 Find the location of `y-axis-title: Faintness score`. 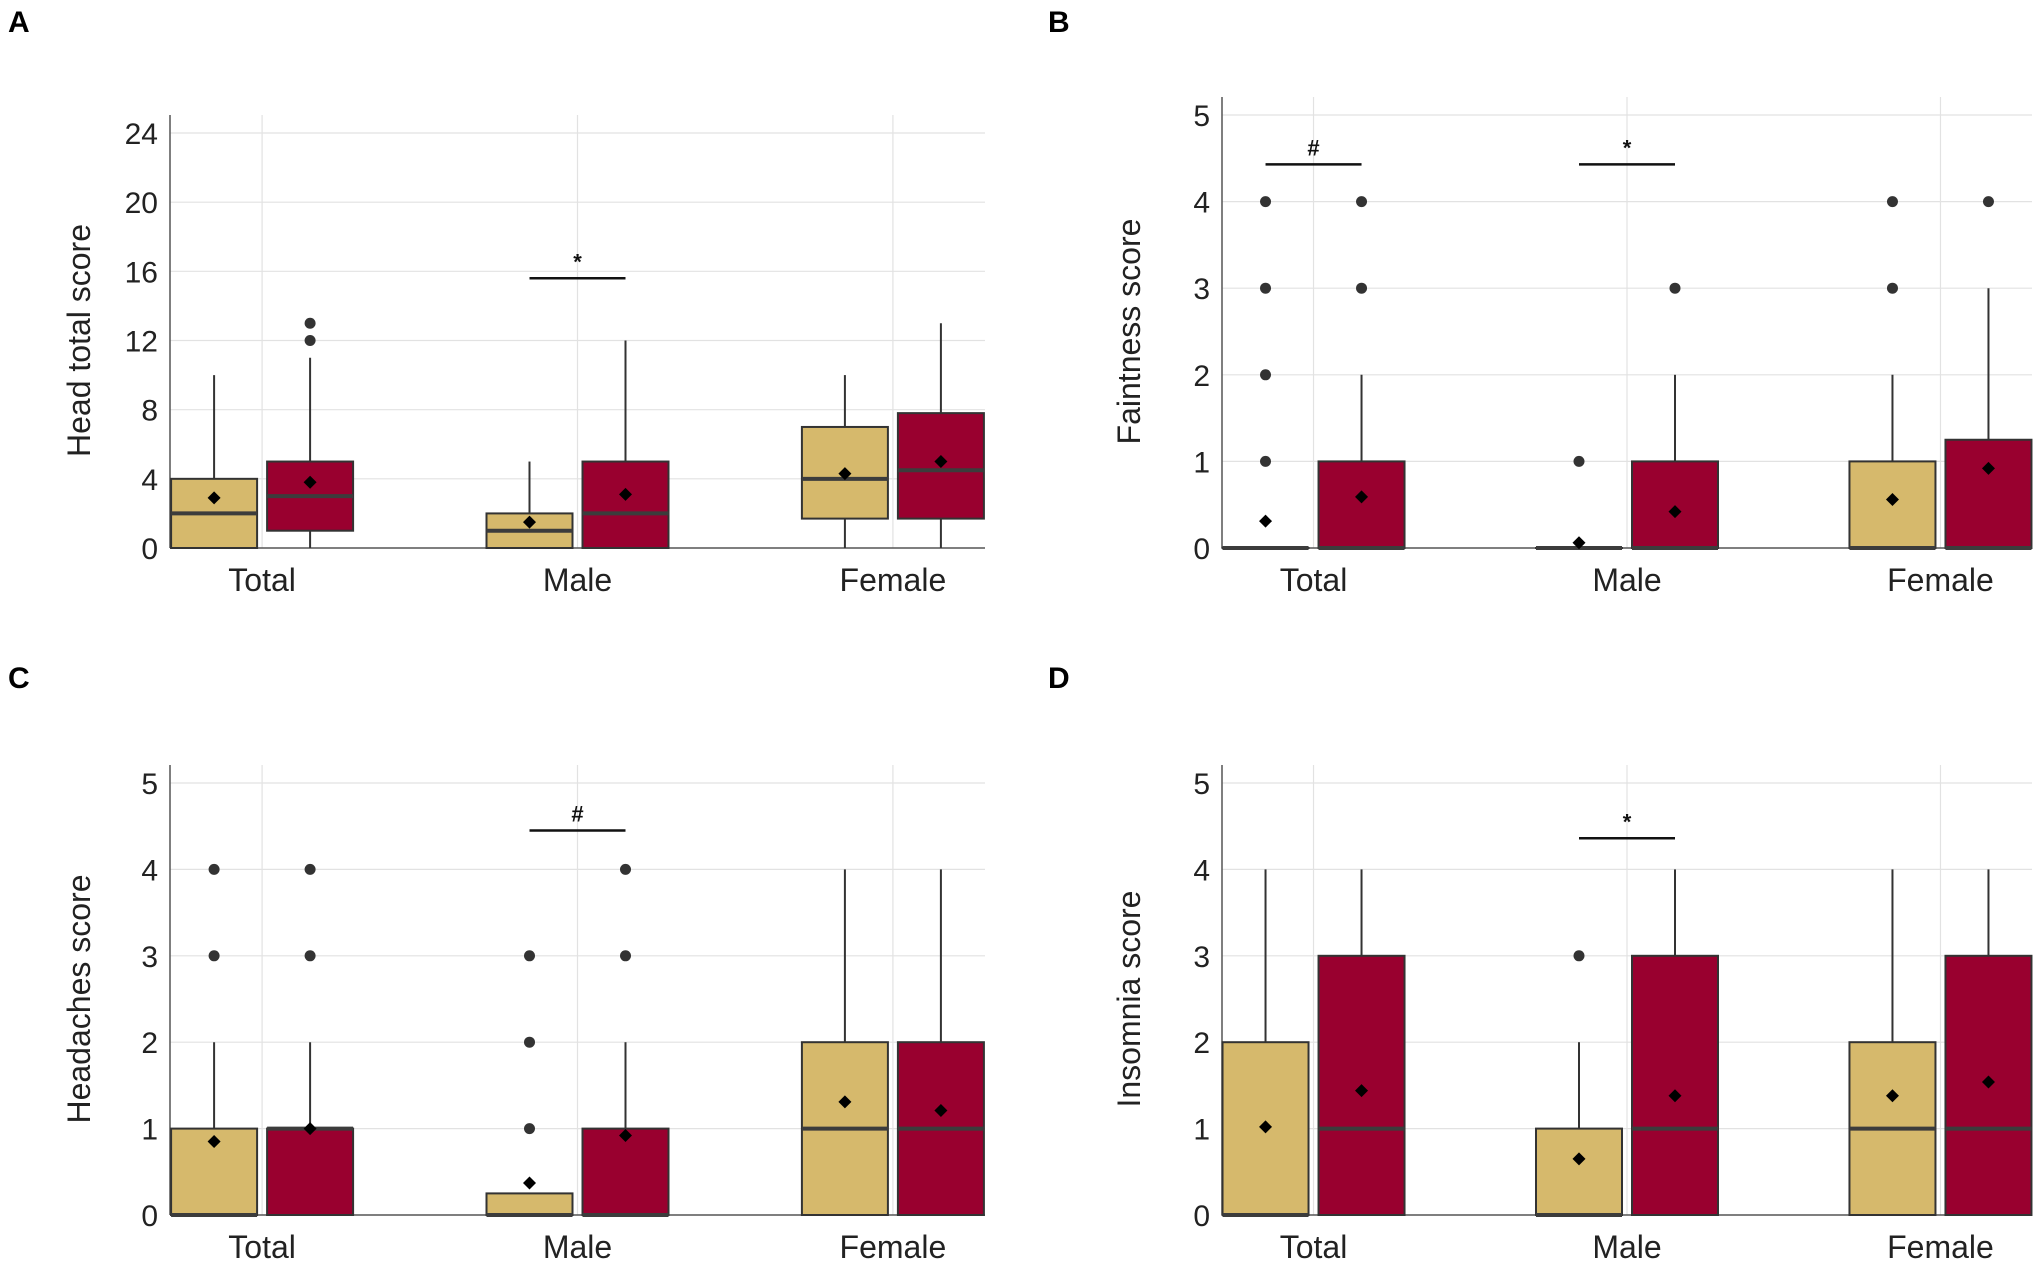

y-axis-title: Faintness score is located at coordinates (1129, 332).